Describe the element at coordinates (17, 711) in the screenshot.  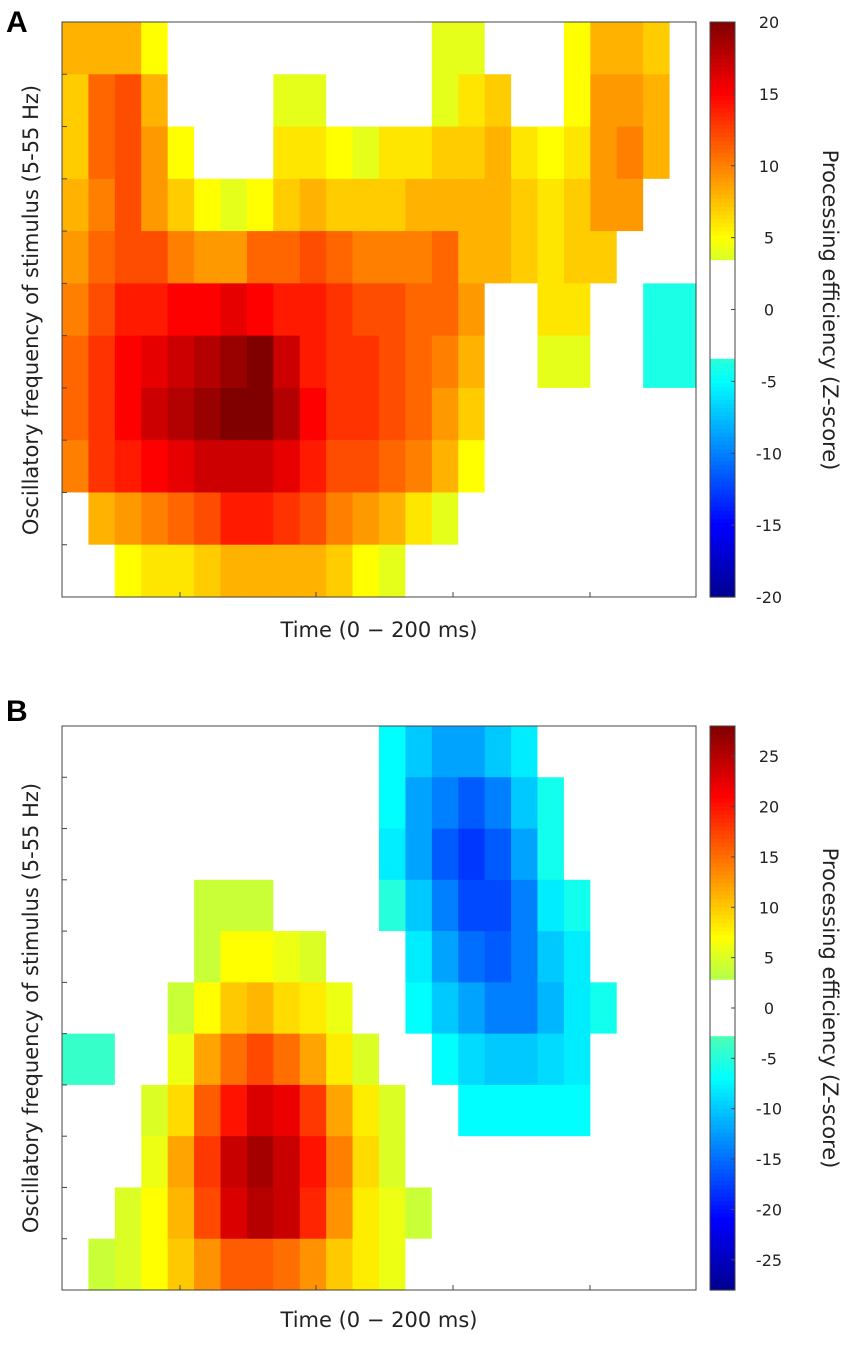
I see `panel-b-letter: B` at that location.